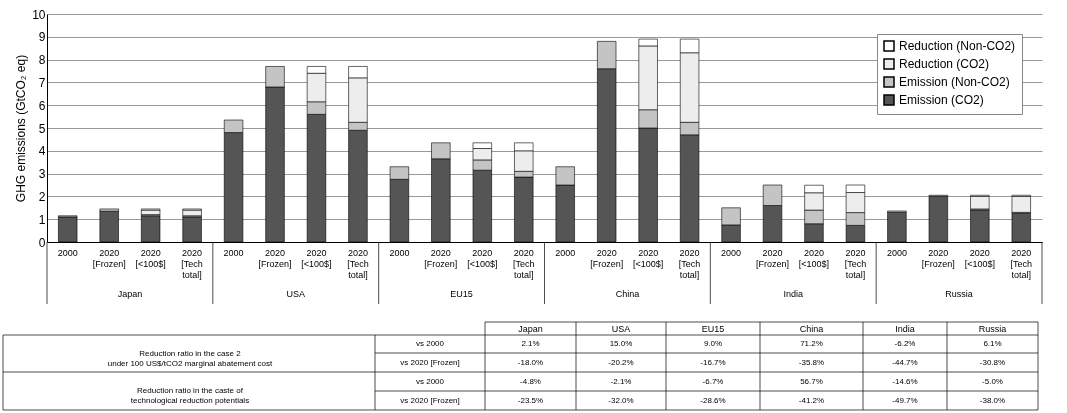 The height and width of the screenshot is (413, 1067). Describe the element at coordinates (713, 400) in the screenshot. I see `text: -28.6%` at that location.